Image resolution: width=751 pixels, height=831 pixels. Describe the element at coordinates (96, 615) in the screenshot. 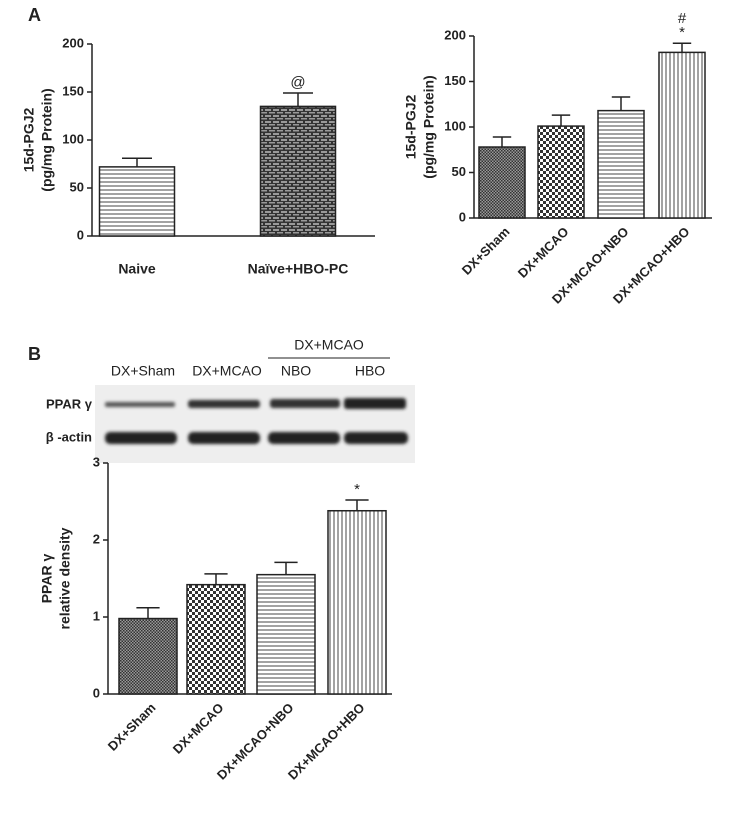

I see `y-tick-label: 1` at that location.